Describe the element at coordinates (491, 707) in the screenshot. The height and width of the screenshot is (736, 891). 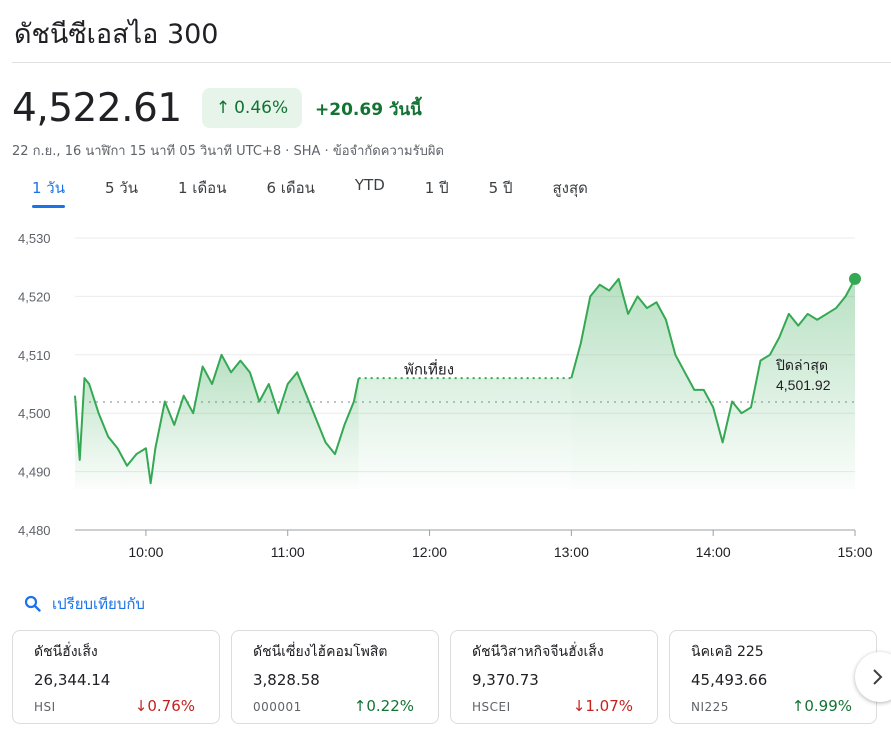
I see `index-code: HSCEI` at that location.